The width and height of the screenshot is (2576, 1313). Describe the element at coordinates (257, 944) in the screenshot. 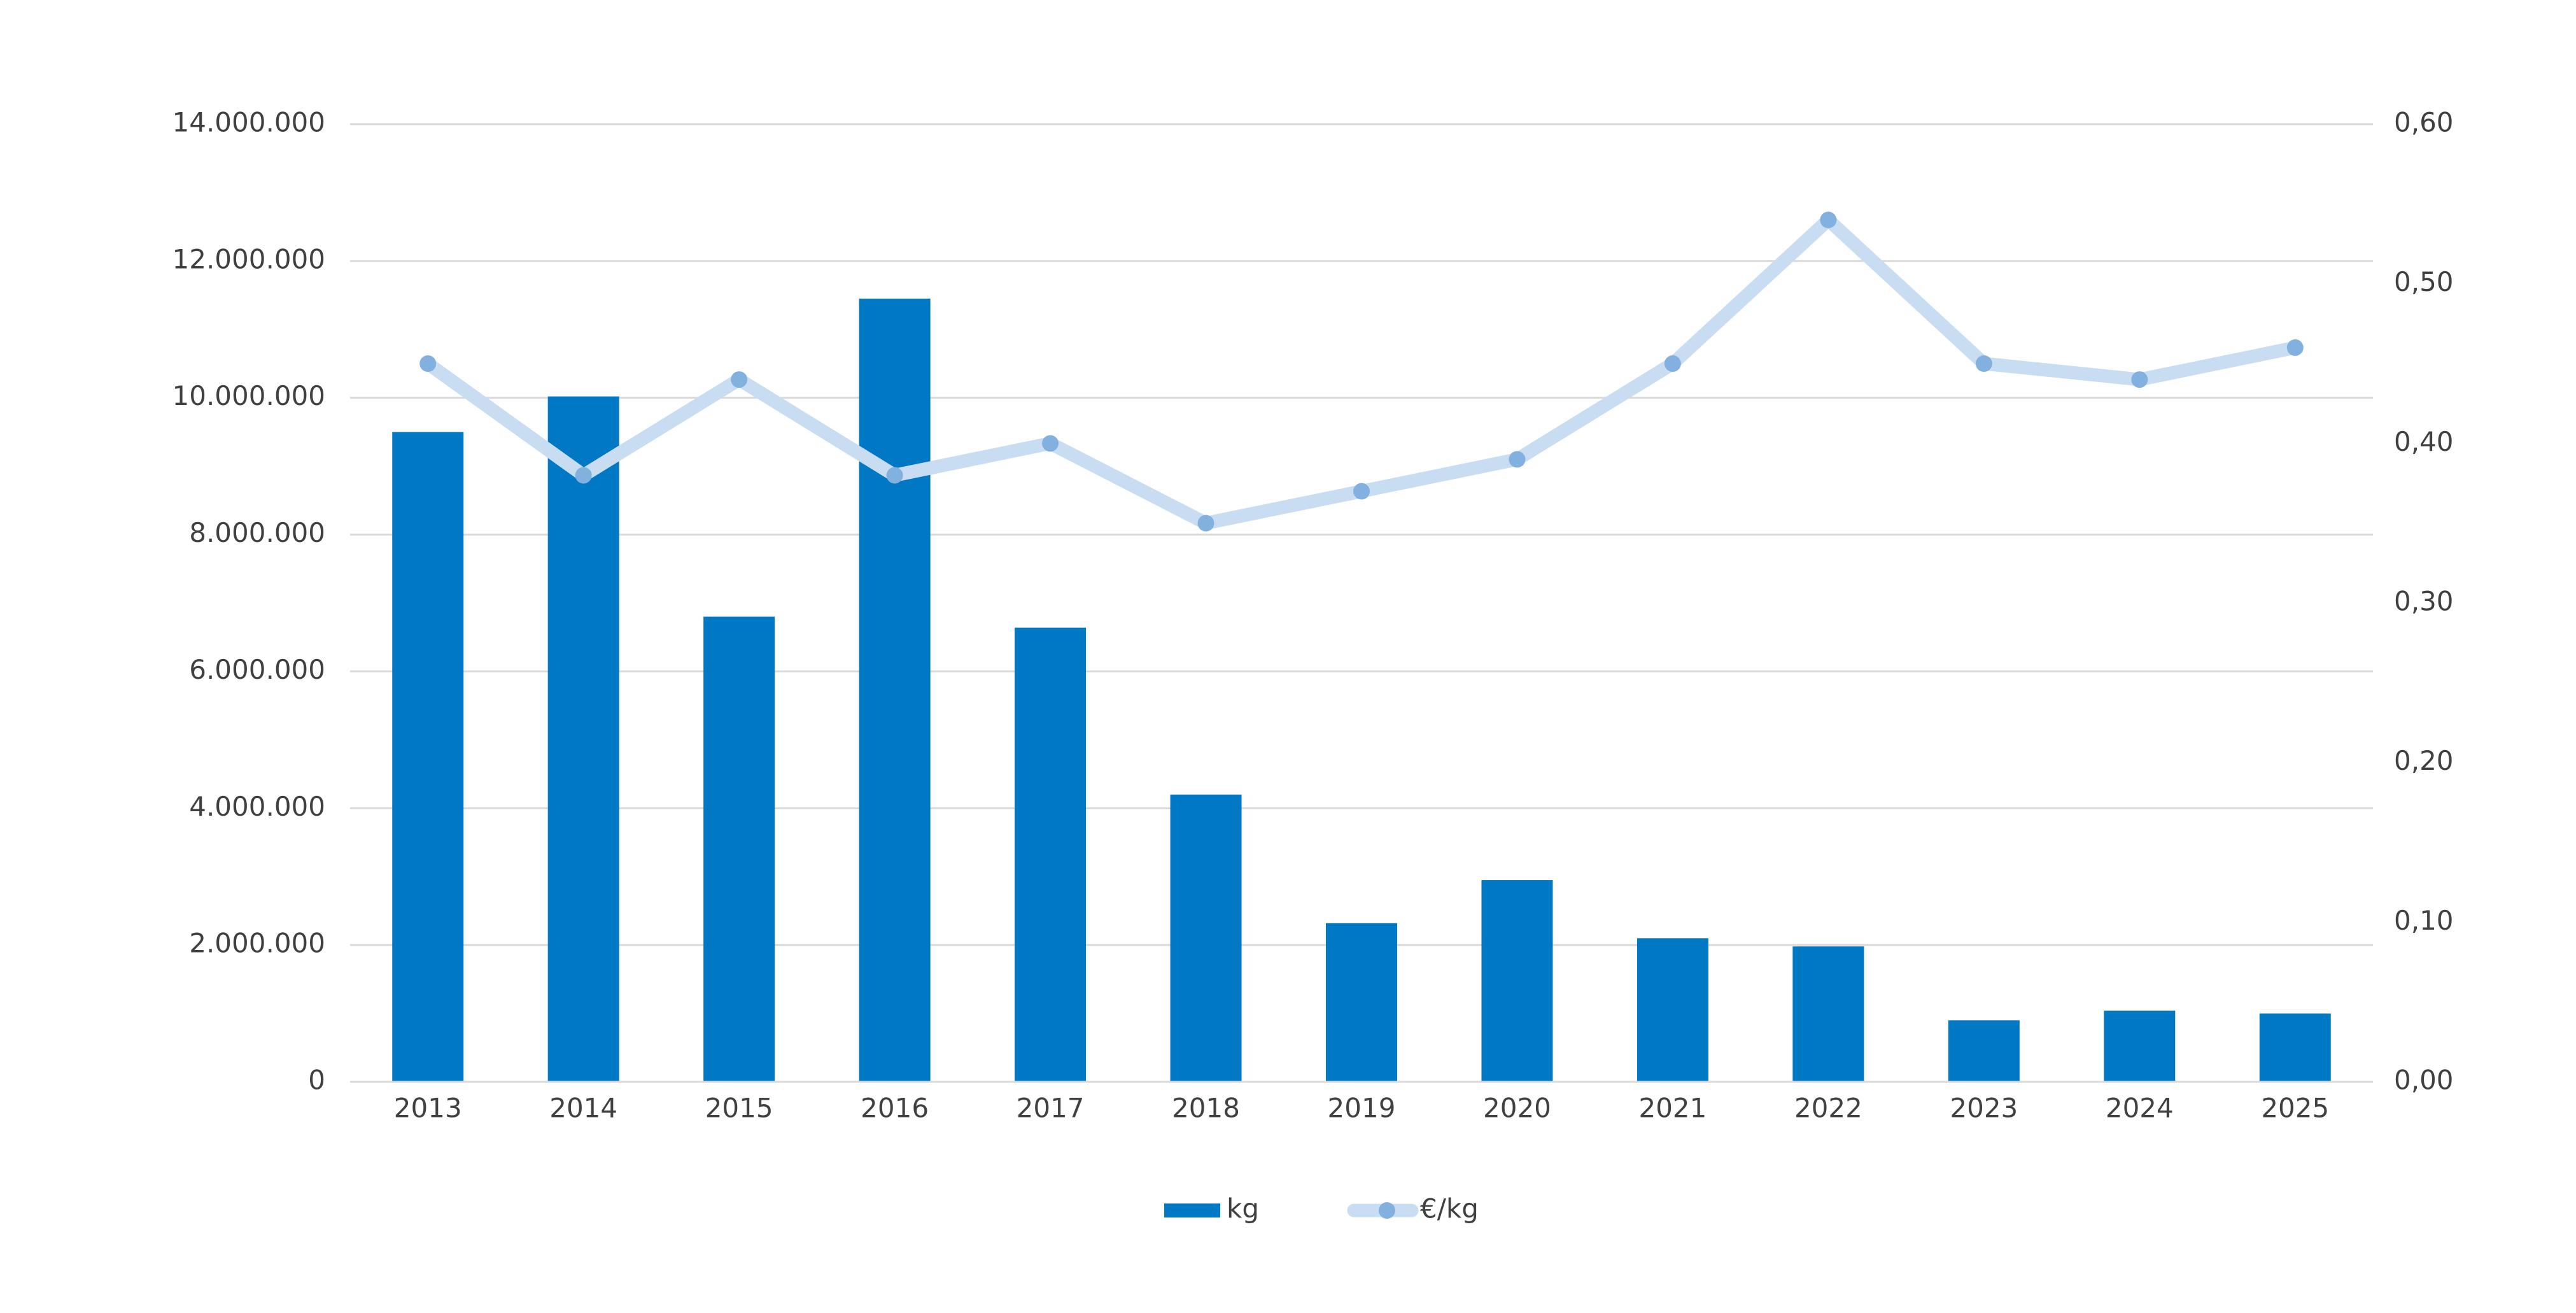

I see `y-tick-label: 2.000.000` at that location.